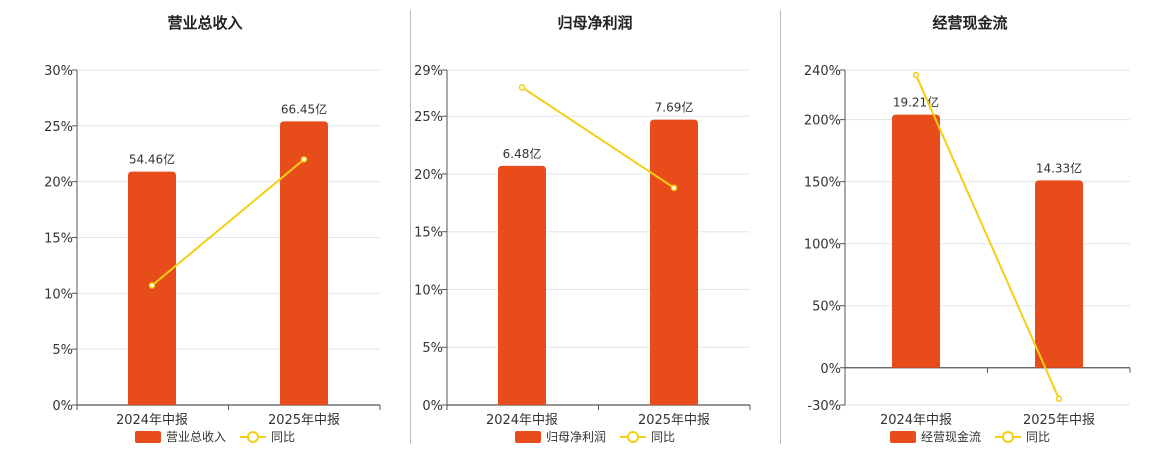  Describe the element at coordinates (58, 71) in the screenshot. I see `y-tick-label: 30%` at that location.